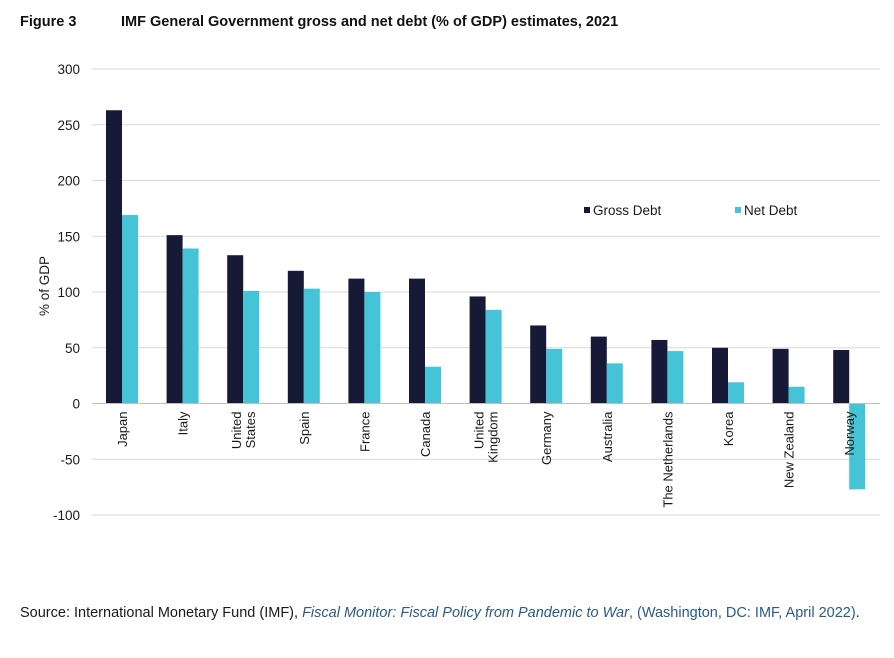 The height and width of the screenshot is (658, 894). I want to click on y-tick-label: 150, so click(68, 236).